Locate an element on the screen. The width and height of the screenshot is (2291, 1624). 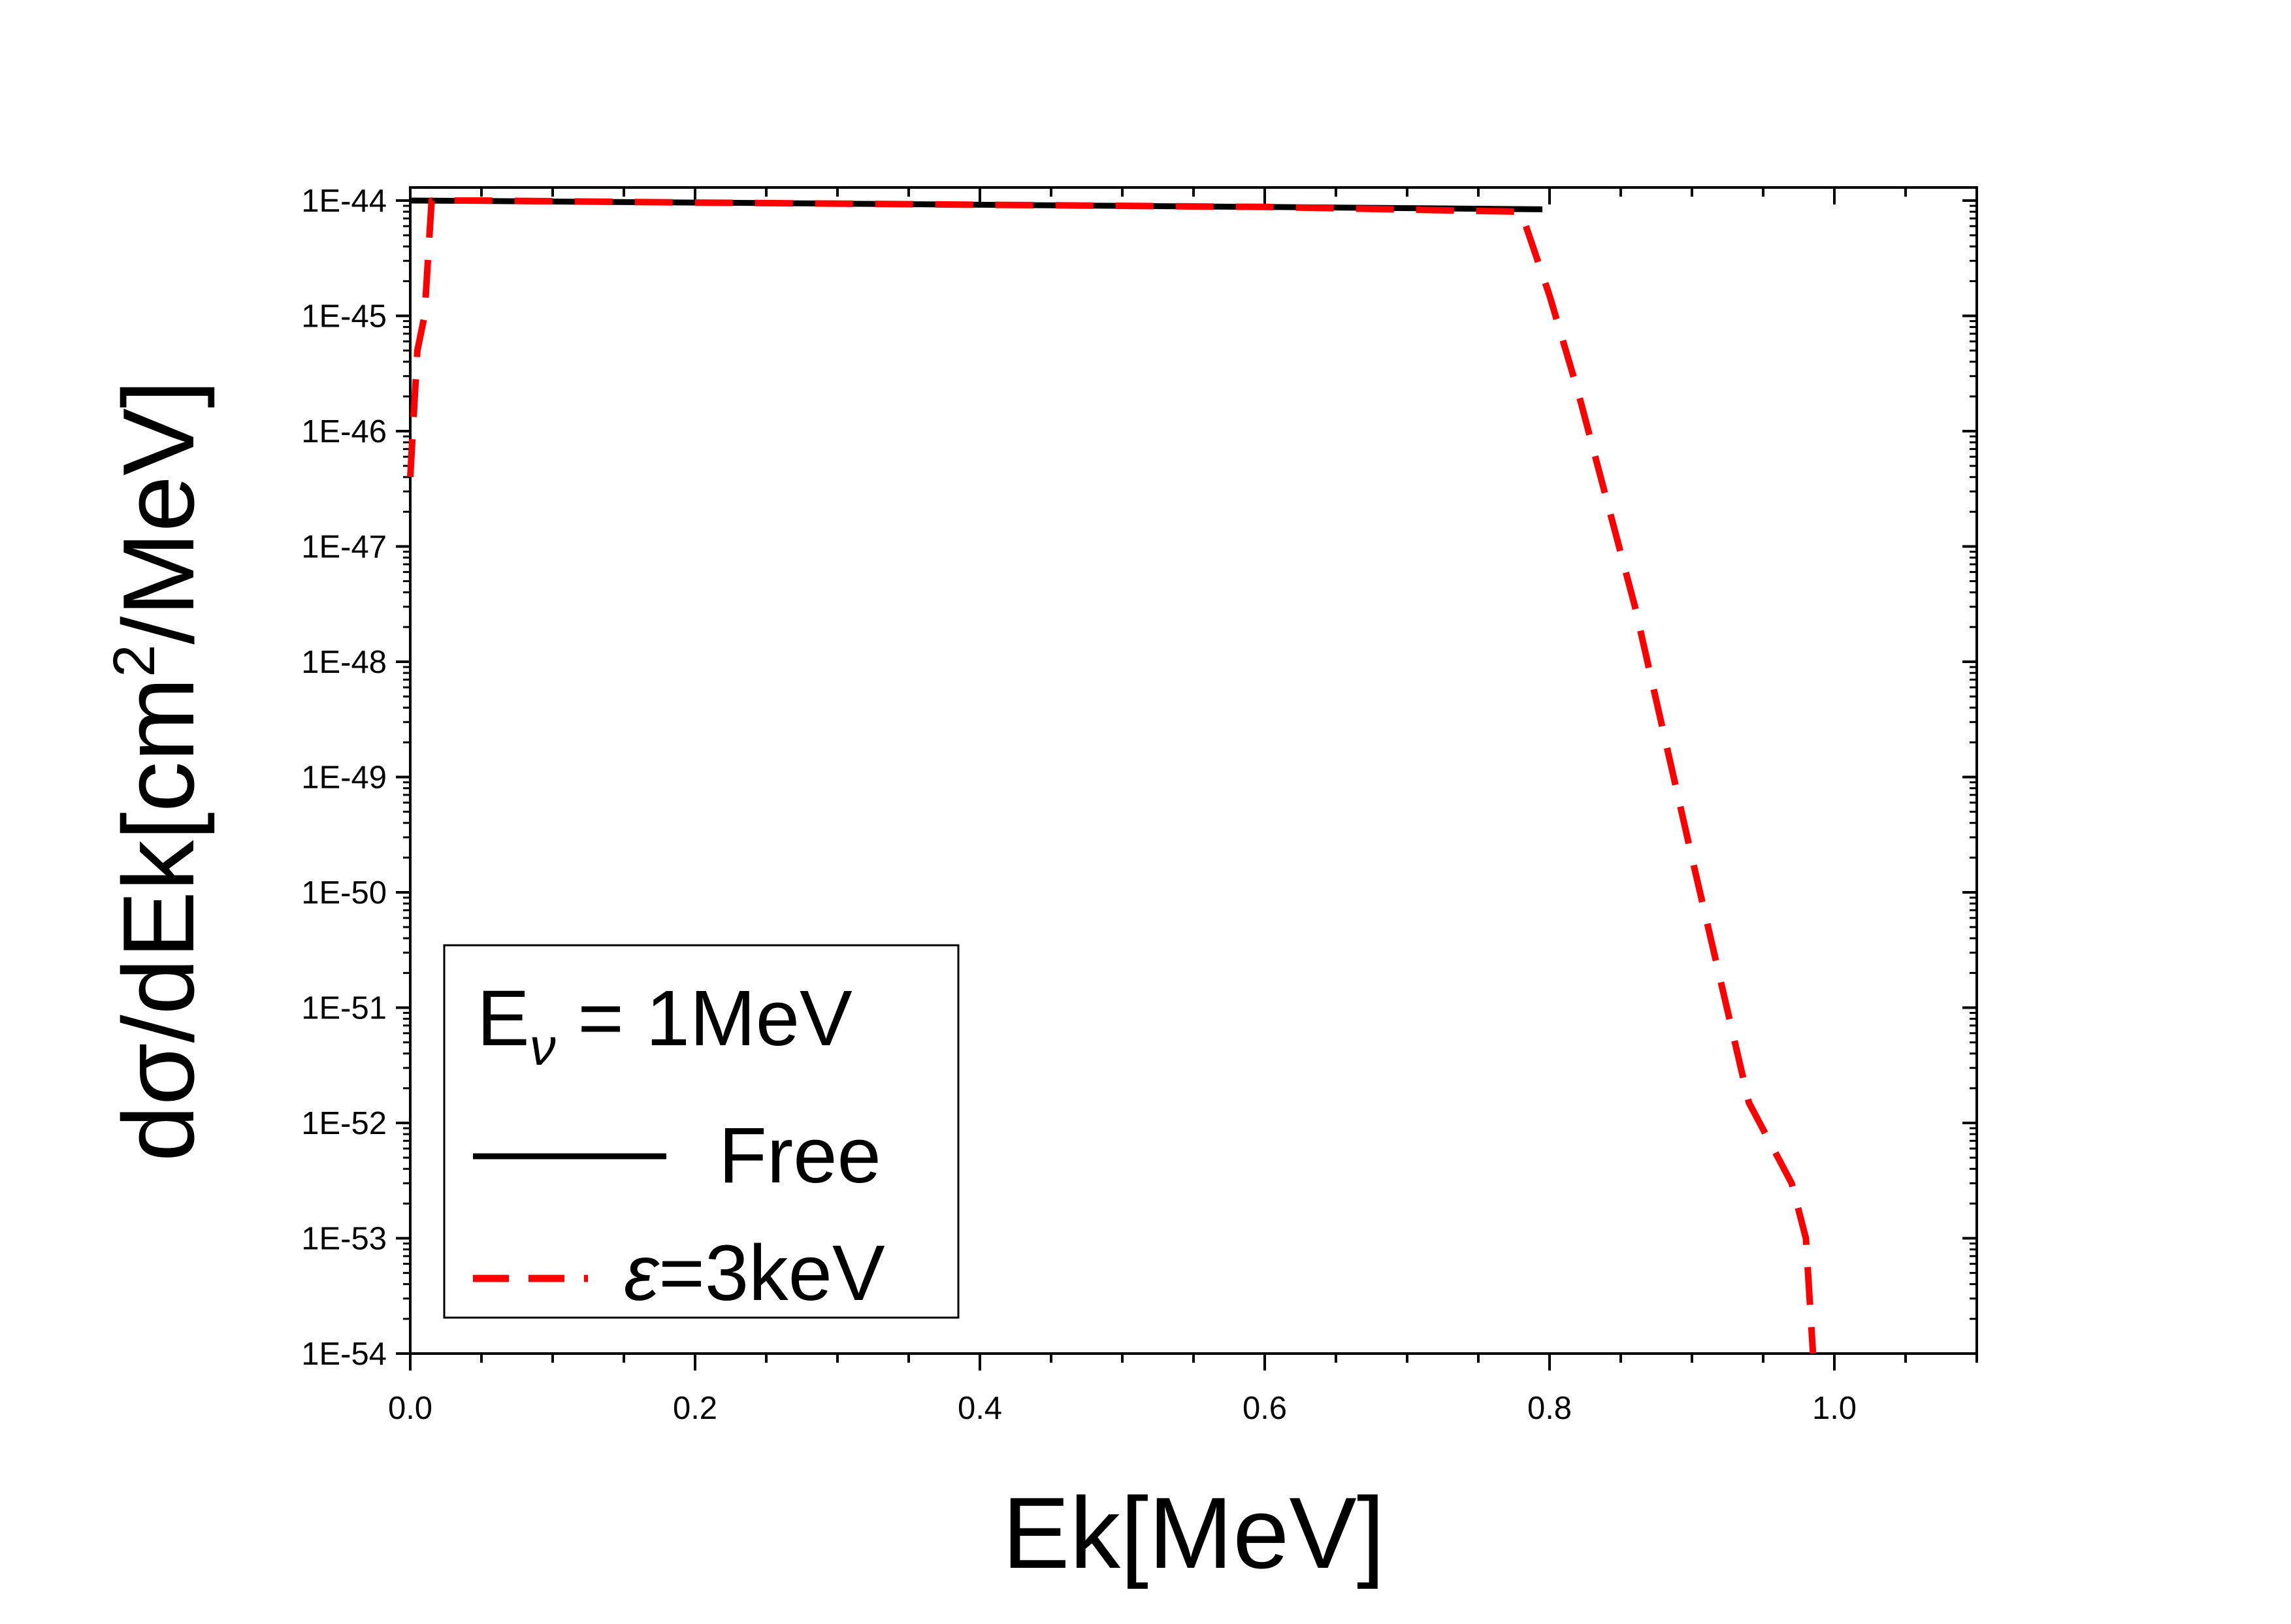
y-tick-label: 1E-48 is located at coordinates (344, 662).